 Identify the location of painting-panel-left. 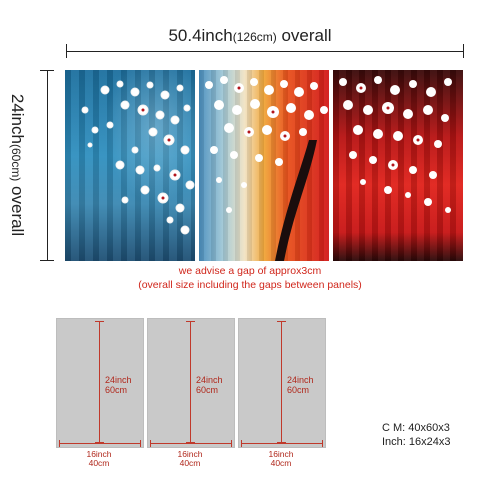
(130, 165).